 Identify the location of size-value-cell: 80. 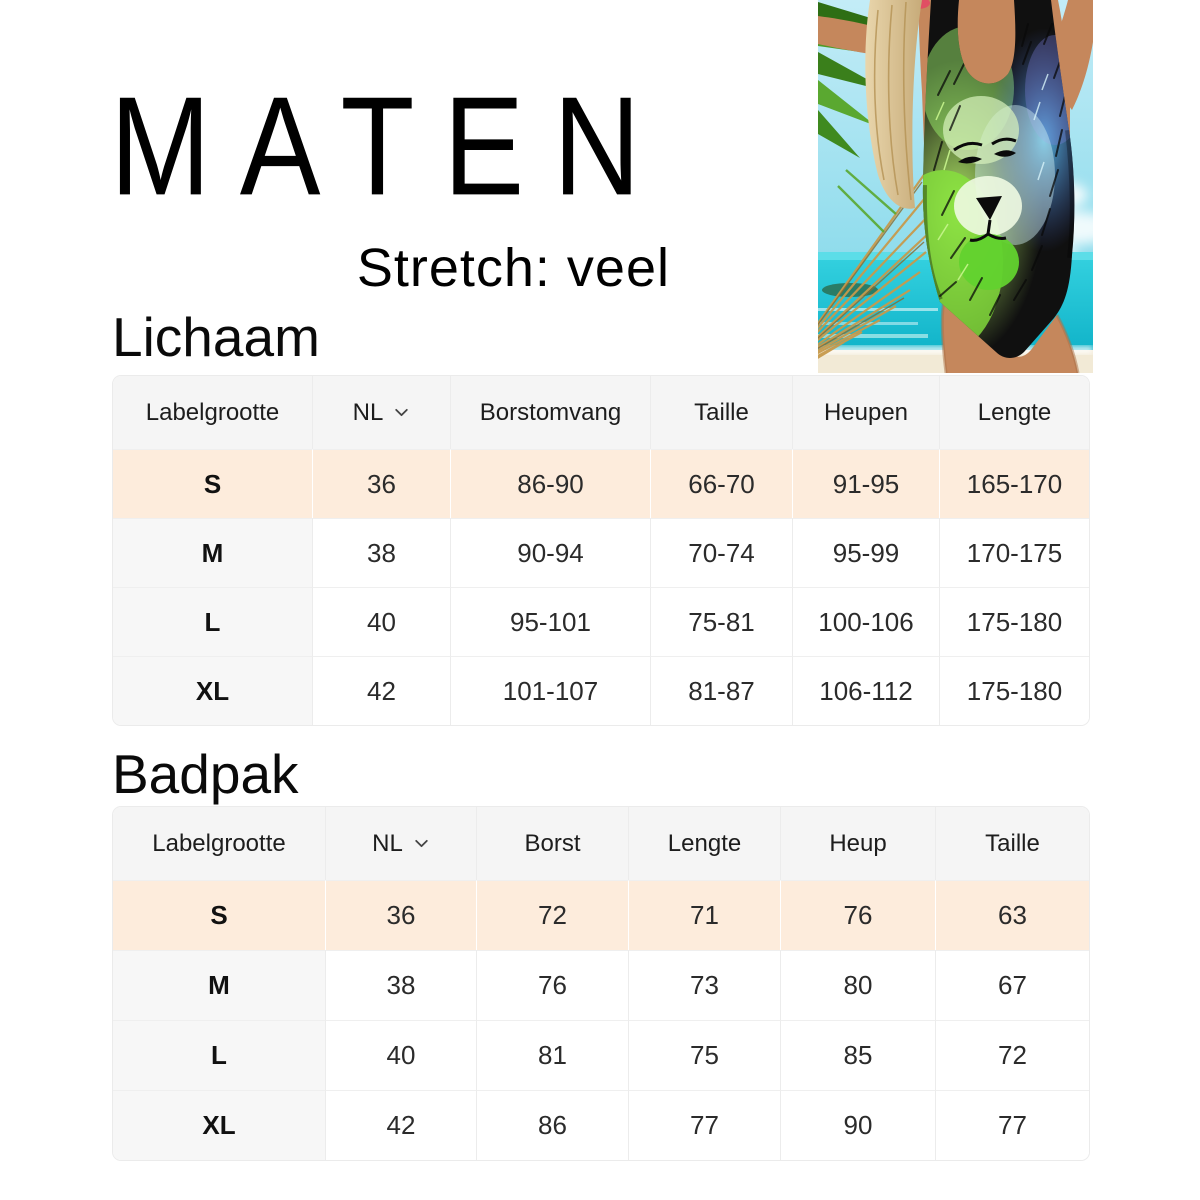
(857, 985).